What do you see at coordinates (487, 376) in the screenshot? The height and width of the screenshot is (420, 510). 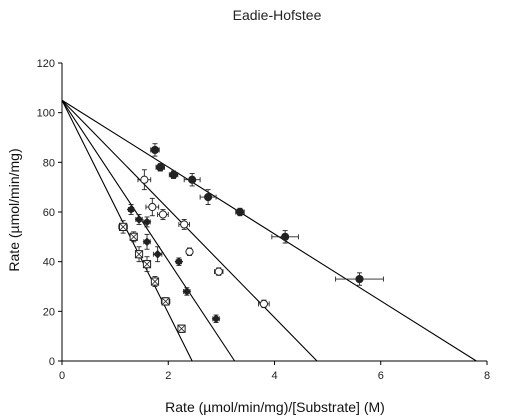 I see `x-tick-label: 8` at bounding box center [487, 376].